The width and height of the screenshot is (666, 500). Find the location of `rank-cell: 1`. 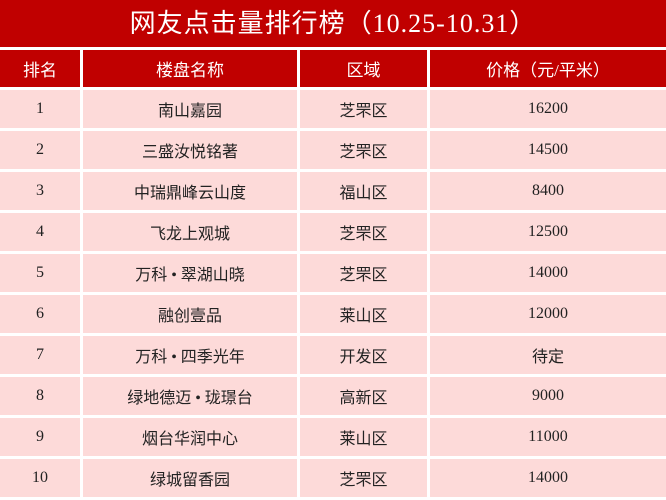

rank-cell: 1 is located at coordinates (40, 109).